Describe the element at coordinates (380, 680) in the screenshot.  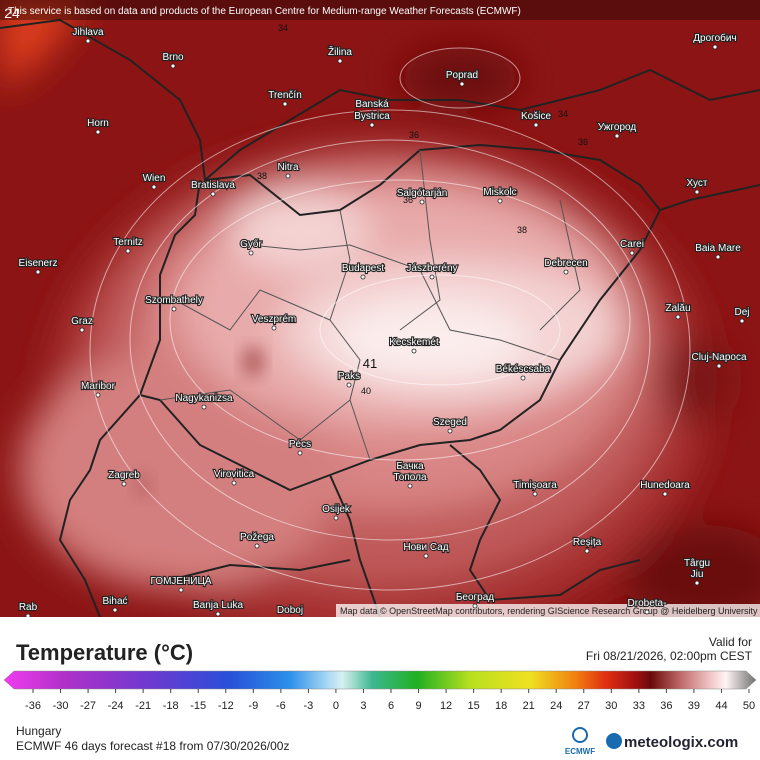
I see `color-bar` at that location.